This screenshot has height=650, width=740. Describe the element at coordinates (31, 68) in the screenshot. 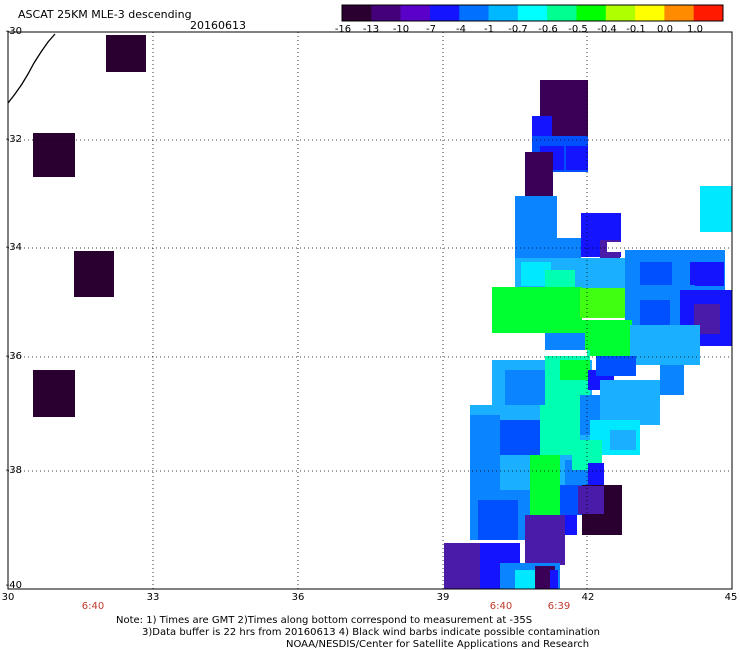

I see `coastline` at that location.